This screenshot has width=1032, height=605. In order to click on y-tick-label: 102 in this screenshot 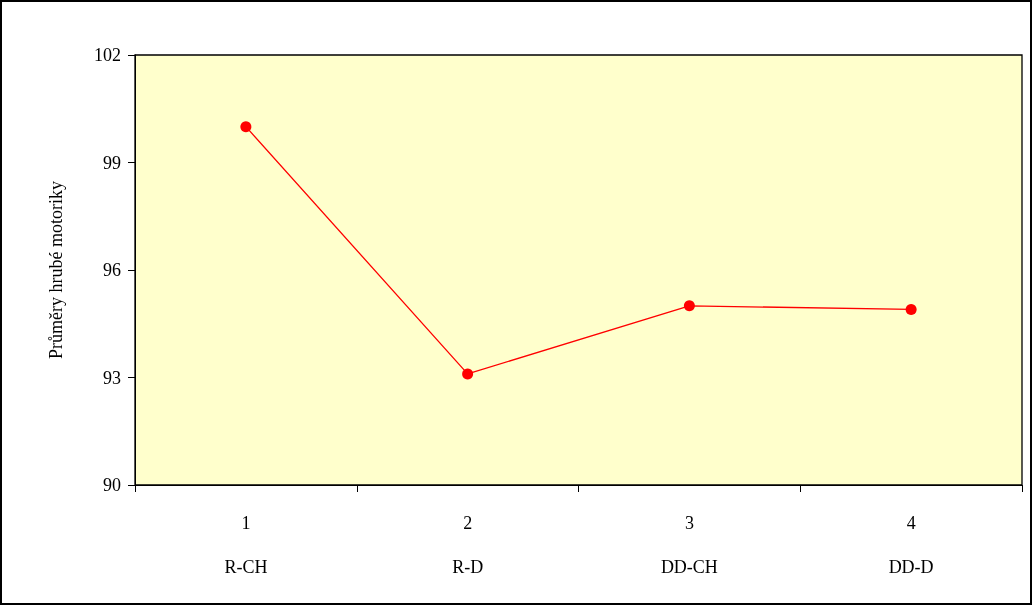, I will do `click(107, 55)`.